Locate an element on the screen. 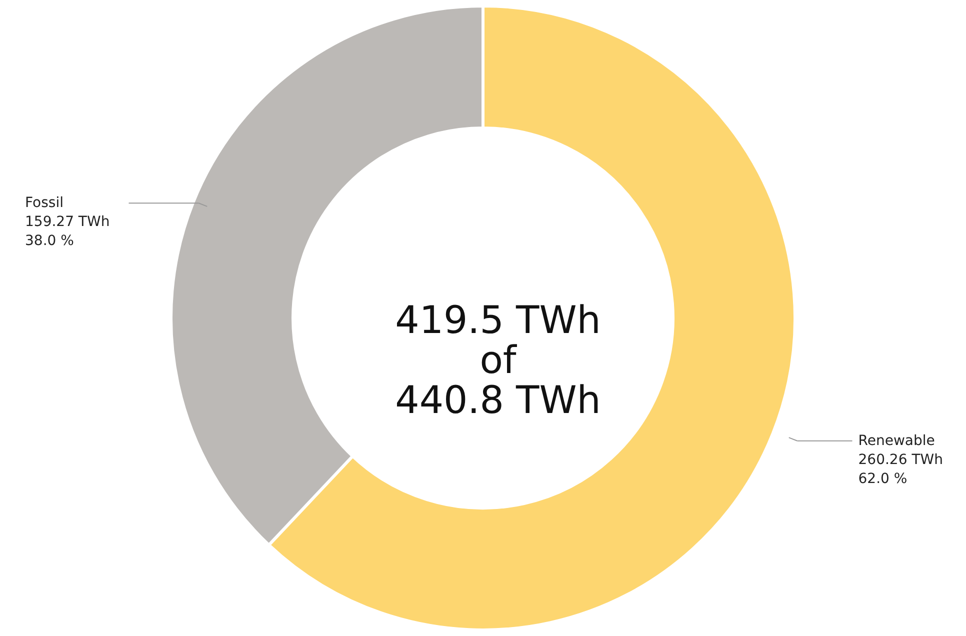 The image size is (966, 636). data-label: 260.26 TWh 62.0 % is located at coordinates (900, 469).